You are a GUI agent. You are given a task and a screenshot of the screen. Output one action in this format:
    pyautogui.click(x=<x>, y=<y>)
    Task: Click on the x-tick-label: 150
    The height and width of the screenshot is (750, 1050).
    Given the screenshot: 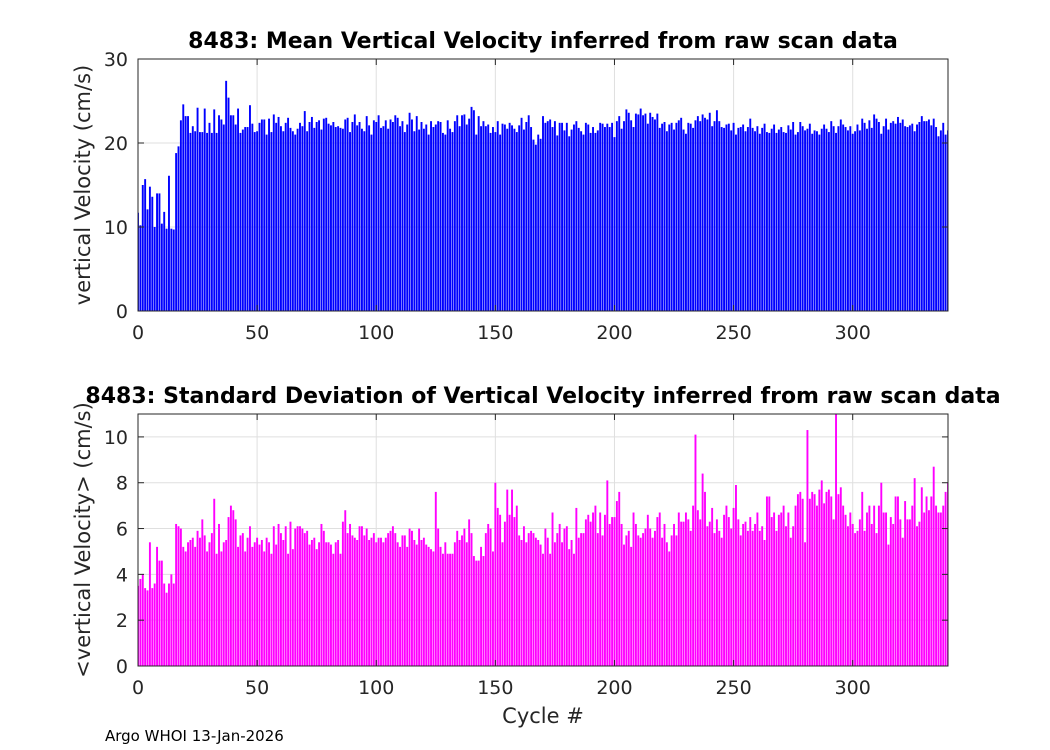 What is the action you would take?
    pyautogui.click(x=495, y=333)
    